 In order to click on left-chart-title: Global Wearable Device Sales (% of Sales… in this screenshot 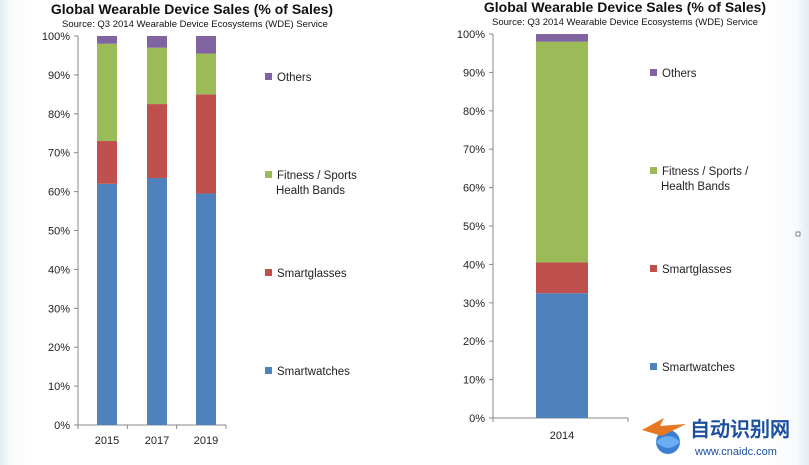, I will do `click(192, 9)`.